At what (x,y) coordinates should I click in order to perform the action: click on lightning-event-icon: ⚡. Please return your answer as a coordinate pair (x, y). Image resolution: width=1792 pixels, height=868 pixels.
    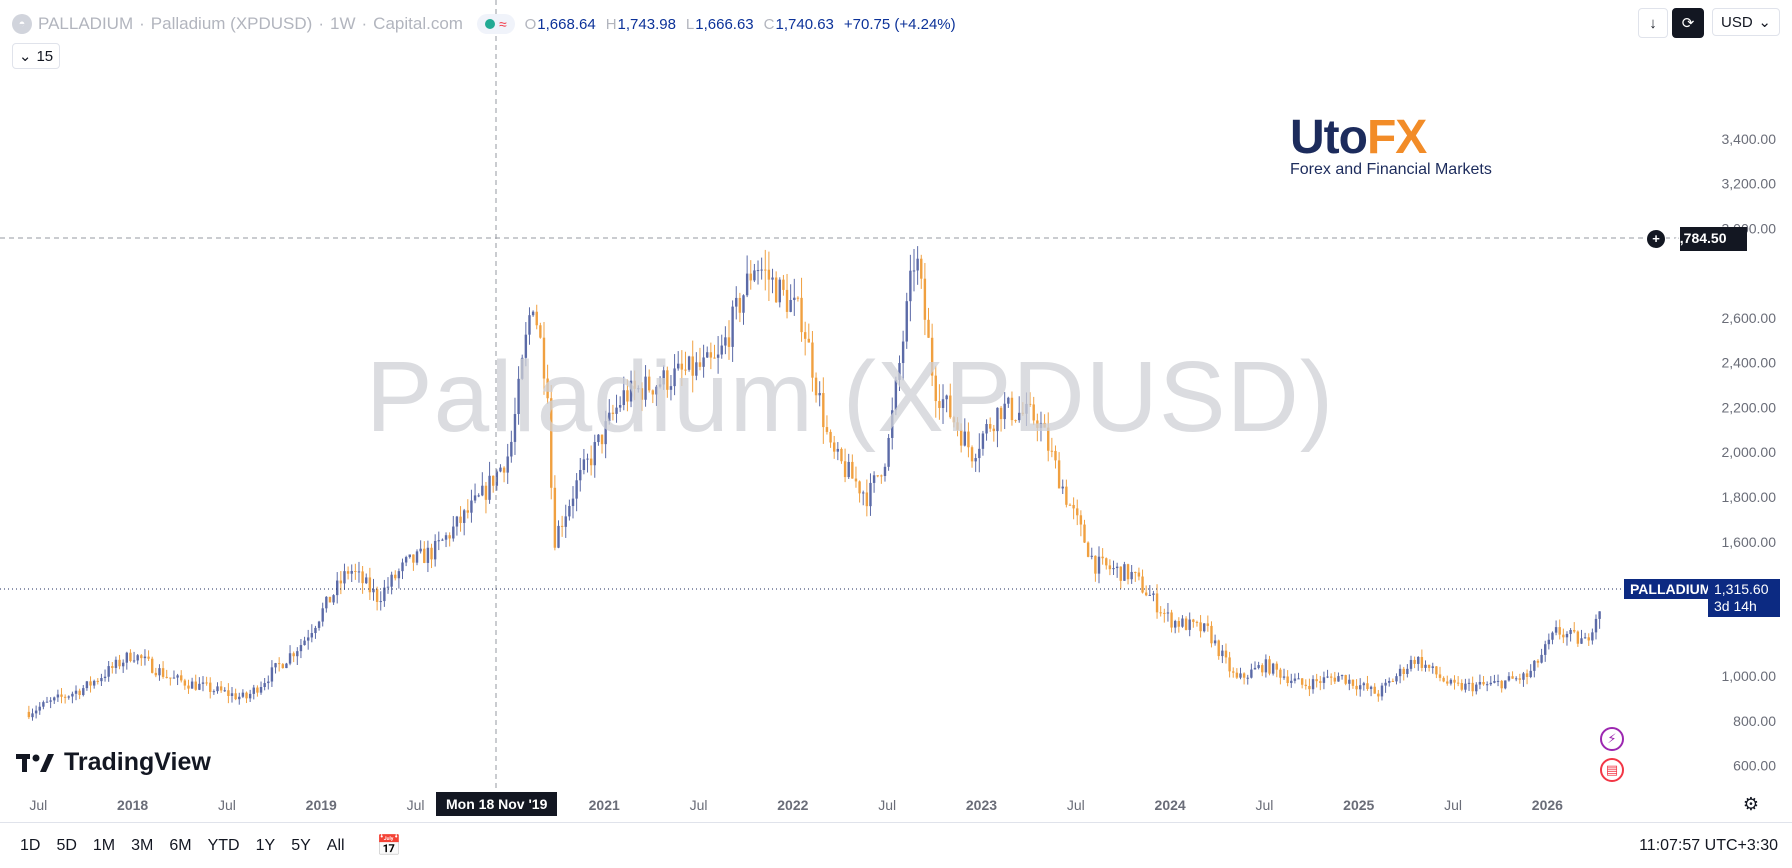
    Looking at the image, I should click on (1612, 739).